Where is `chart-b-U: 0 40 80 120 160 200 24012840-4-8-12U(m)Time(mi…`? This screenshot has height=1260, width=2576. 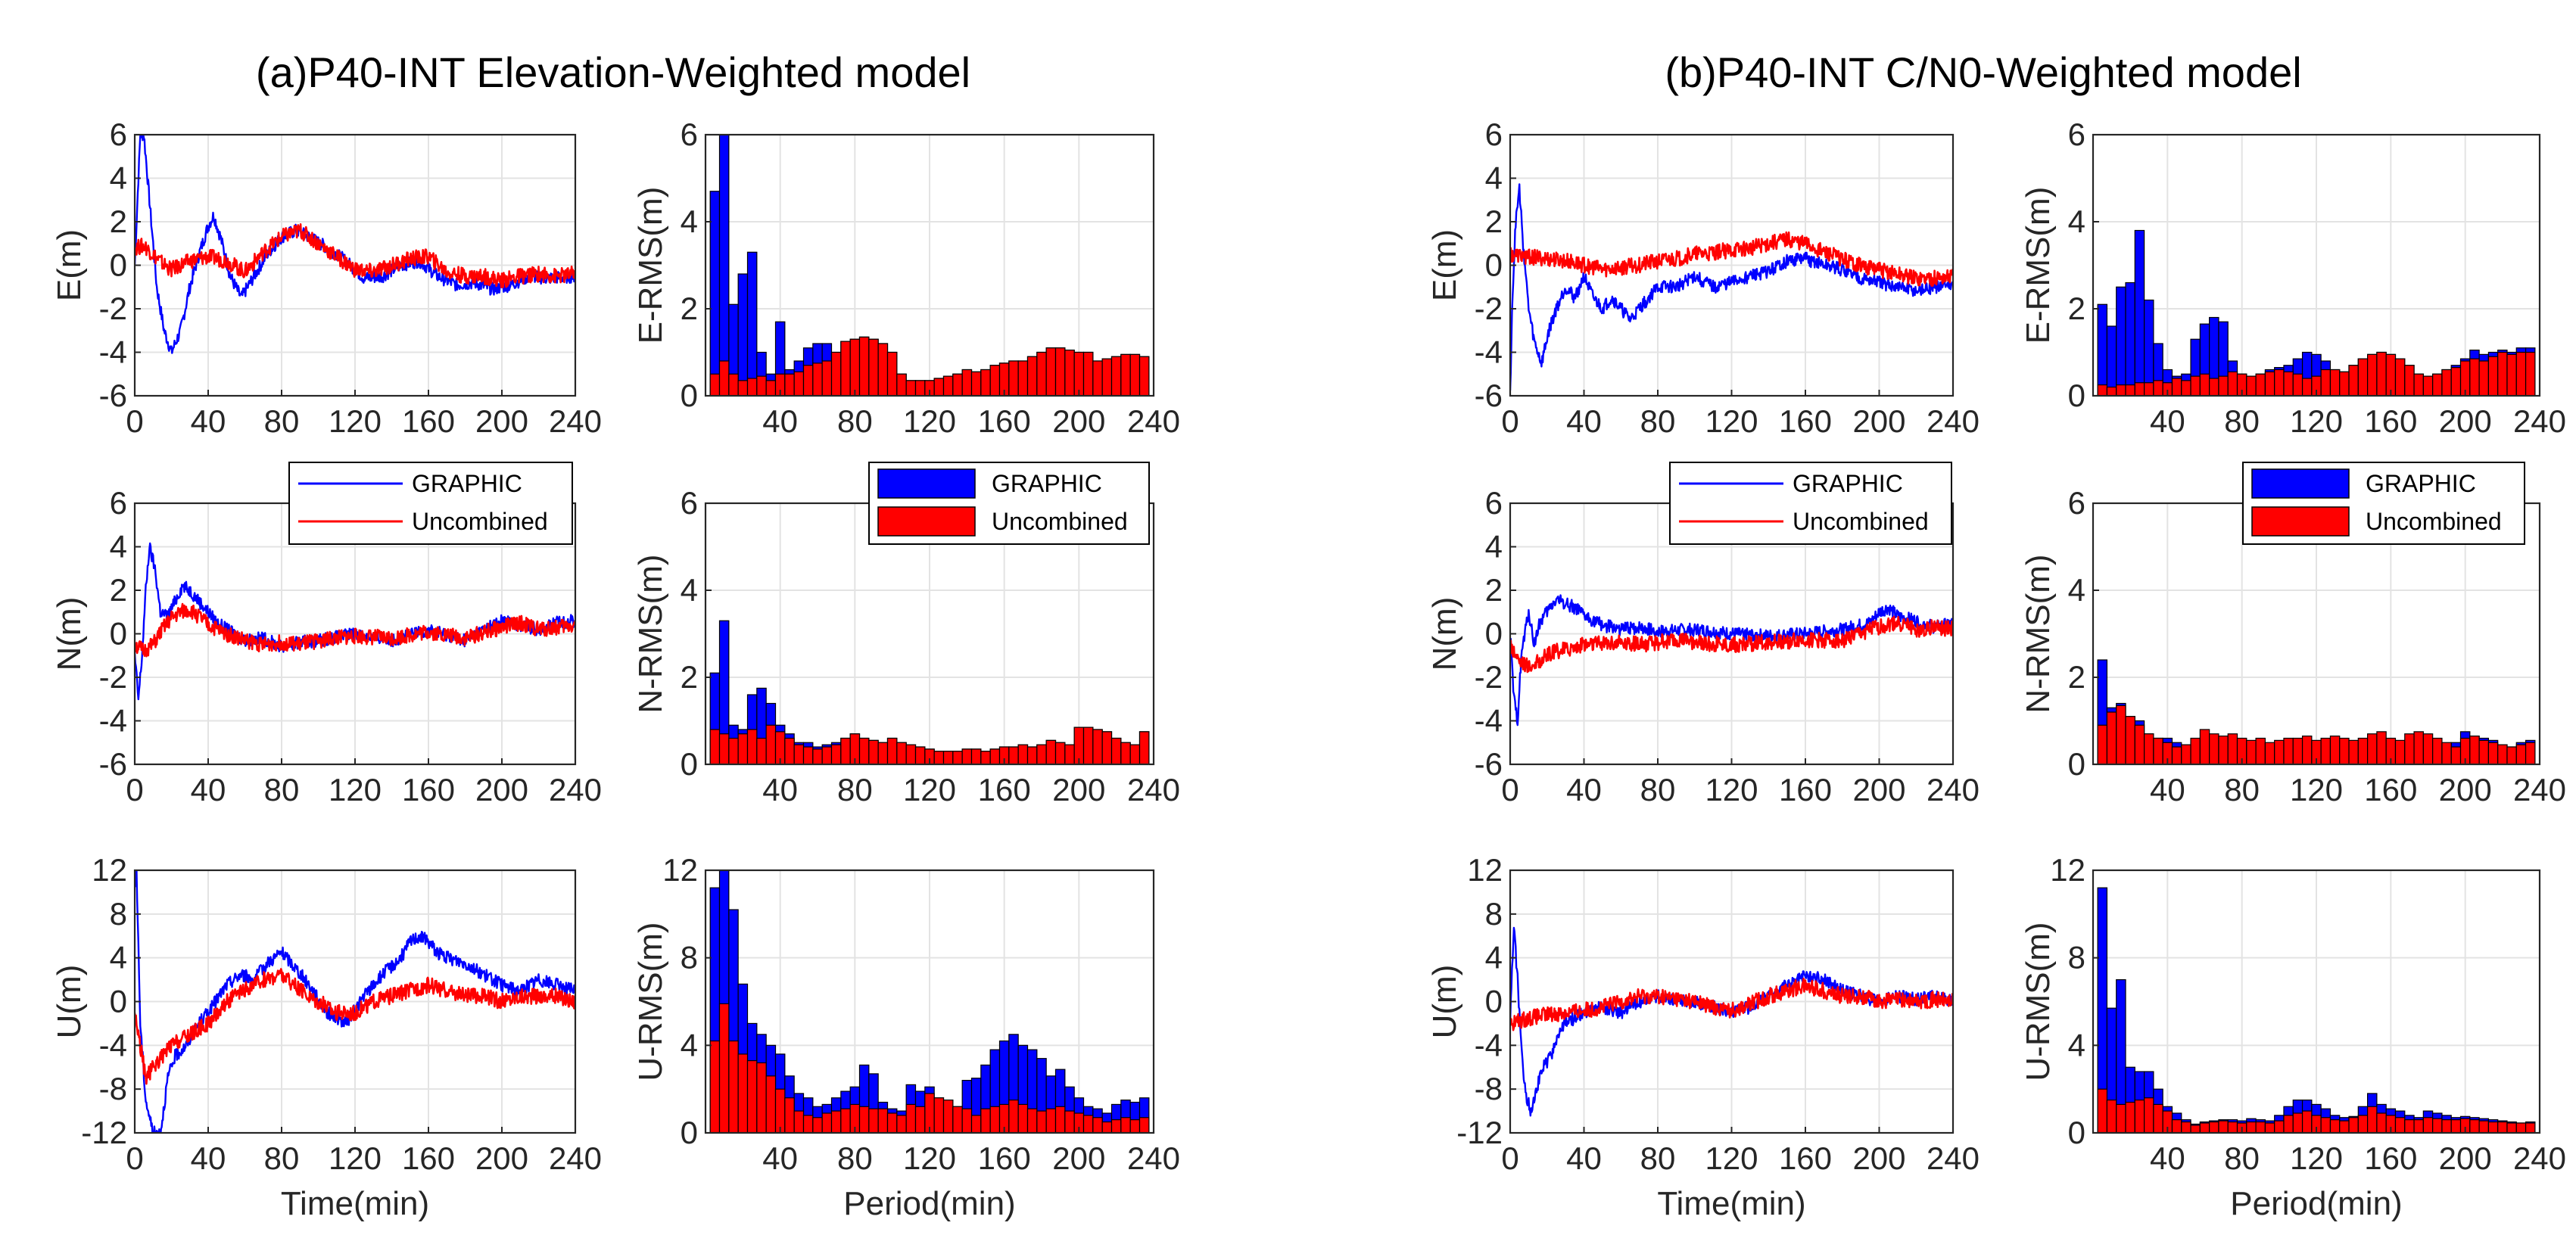
chart-b-U: 0 40 80 120 160 200 24012840-4-8-12U(m)Time(mi… is located at coordinates (1703, 1037).